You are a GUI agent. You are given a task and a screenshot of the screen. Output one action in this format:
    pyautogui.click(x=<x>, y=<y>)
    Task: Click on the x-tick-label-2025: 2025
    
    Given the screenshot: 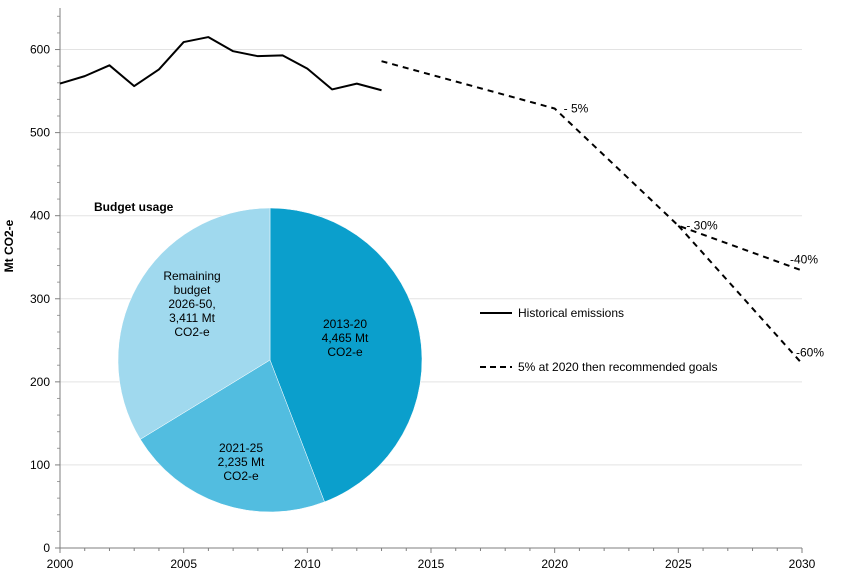 What is the action you would take?
    pyautogui.click(x=678, y=564)
    